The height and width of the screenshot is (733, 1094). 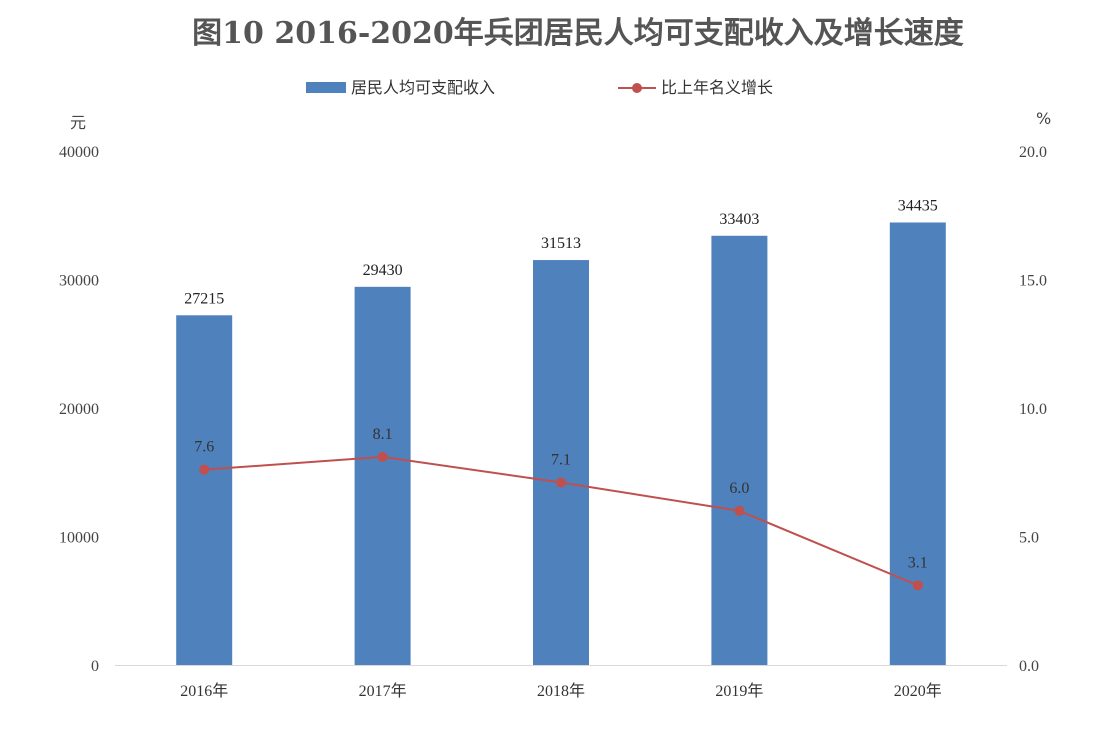 What do you see at coordinates (95, 666) in the screenshot?
I see `left-tick-label: 0` at bounding box center [95, 666].